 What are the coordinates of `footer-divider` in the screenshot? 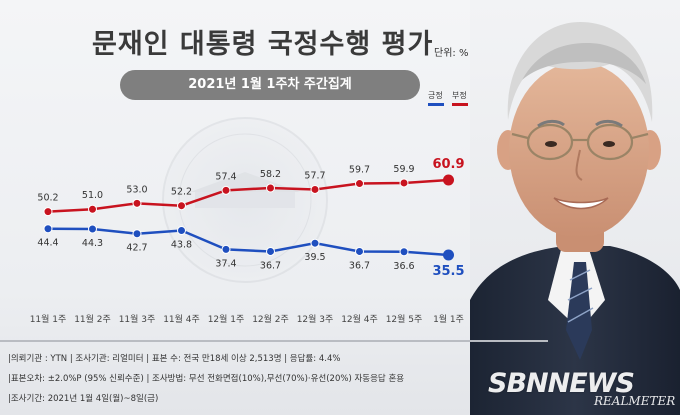 It's located at (274, 341).